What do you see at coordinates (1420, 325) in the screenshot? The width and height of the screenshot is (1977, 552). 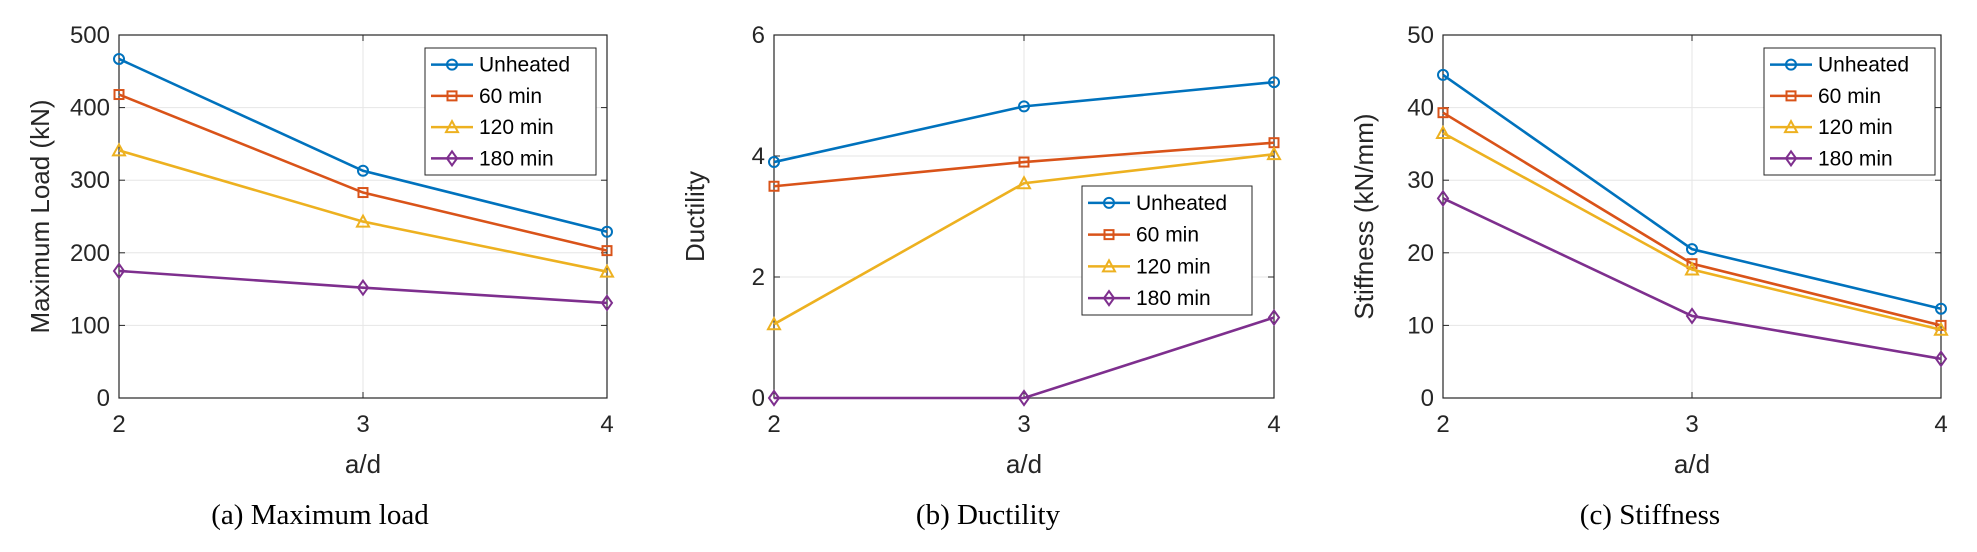 I see `y-tick-label: 10` at bounding box center [1420, 325].